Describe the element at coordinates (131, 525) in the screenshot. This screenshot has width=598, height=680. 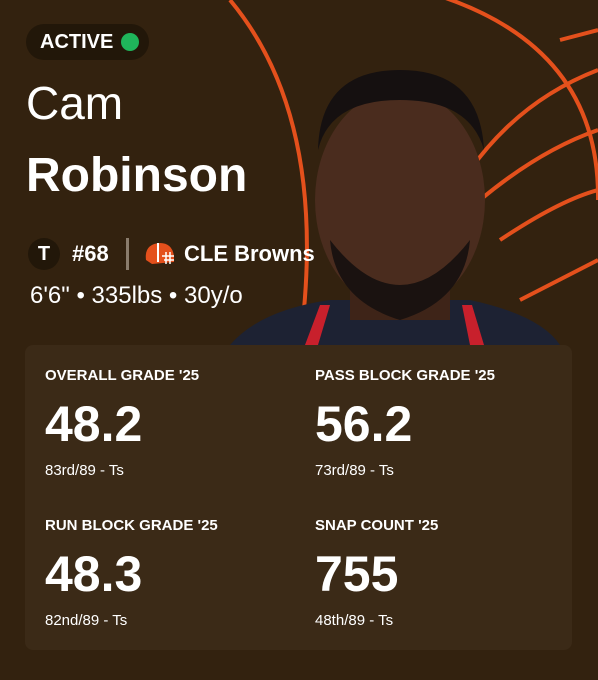
I see `stat-label: RUN BLOCK GRADE '25` at that location.